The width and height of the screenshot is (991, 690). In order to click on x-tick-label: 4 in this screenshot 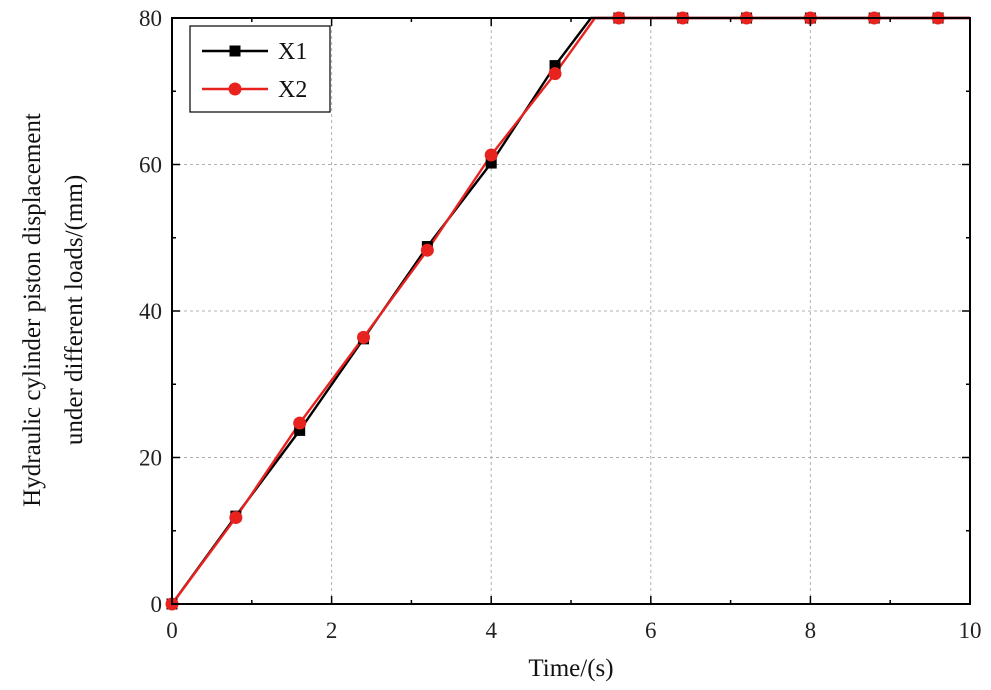, I will do `click(491, 630)`.